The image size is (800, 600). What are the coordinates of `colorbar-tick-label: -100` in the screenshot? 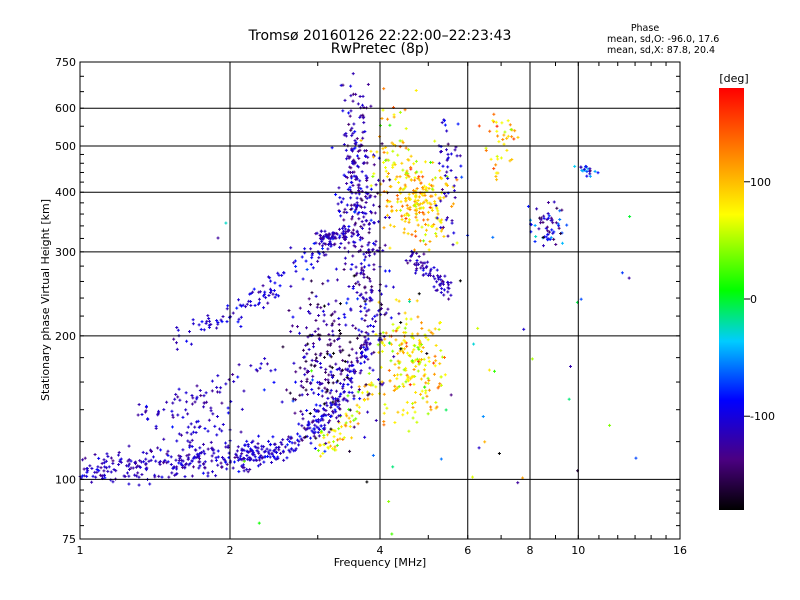 It's located at (762, 416).